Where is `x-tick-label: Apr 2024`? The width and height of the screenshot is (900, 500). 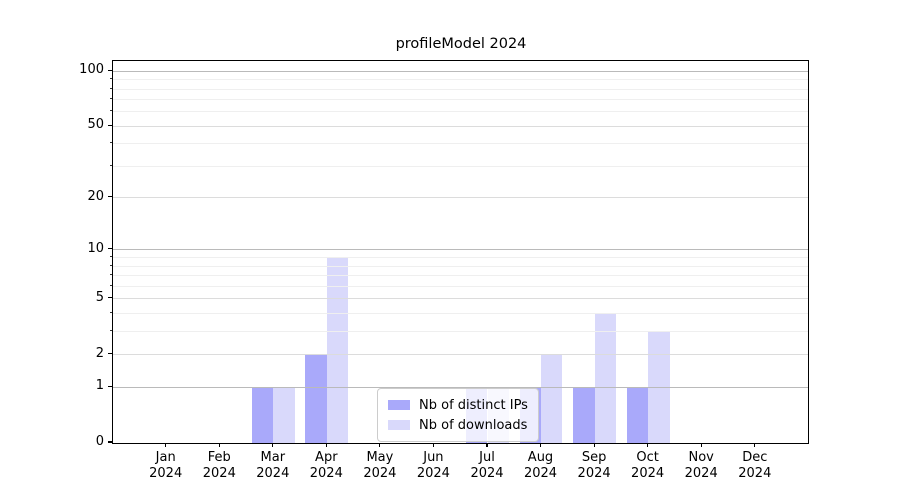
x-tick-label: Apr 2024 is located at coordinates (326, 465).